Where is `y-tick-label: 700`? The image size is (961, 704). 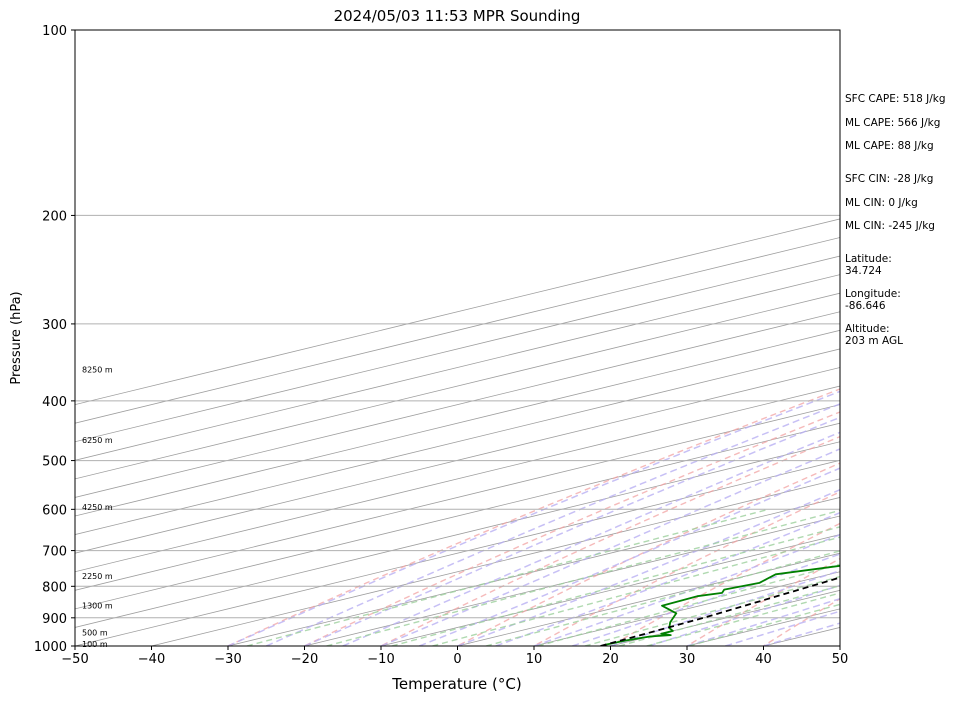 y-tick-label: 700 is located at coordinates (54, 552).